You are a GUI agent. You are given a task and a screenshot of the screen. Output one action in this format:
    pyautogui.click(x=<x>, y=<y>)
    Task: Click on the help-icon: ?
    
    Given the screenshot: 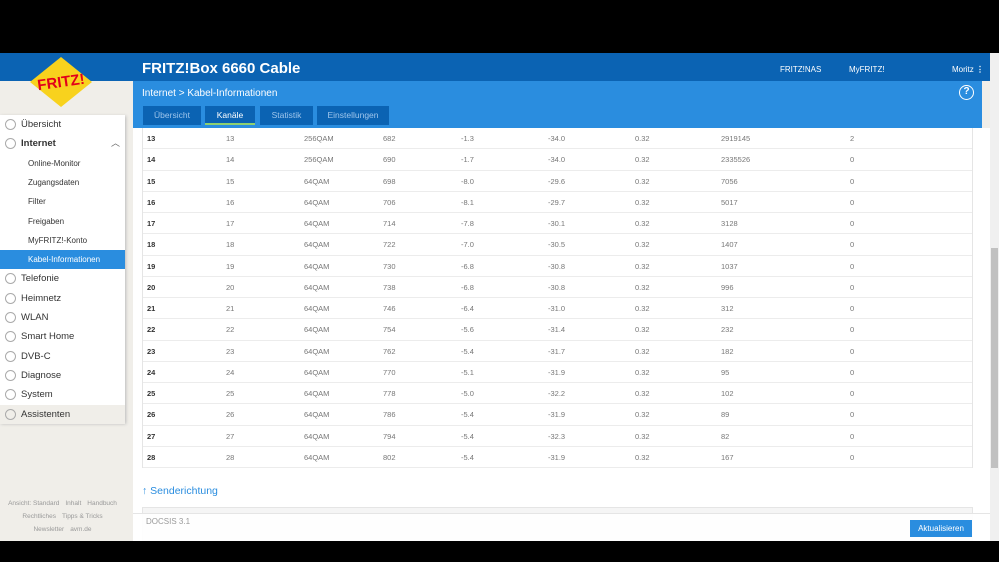 What is the action you would take?
    pyautogui.click(x=966, y=92)
    